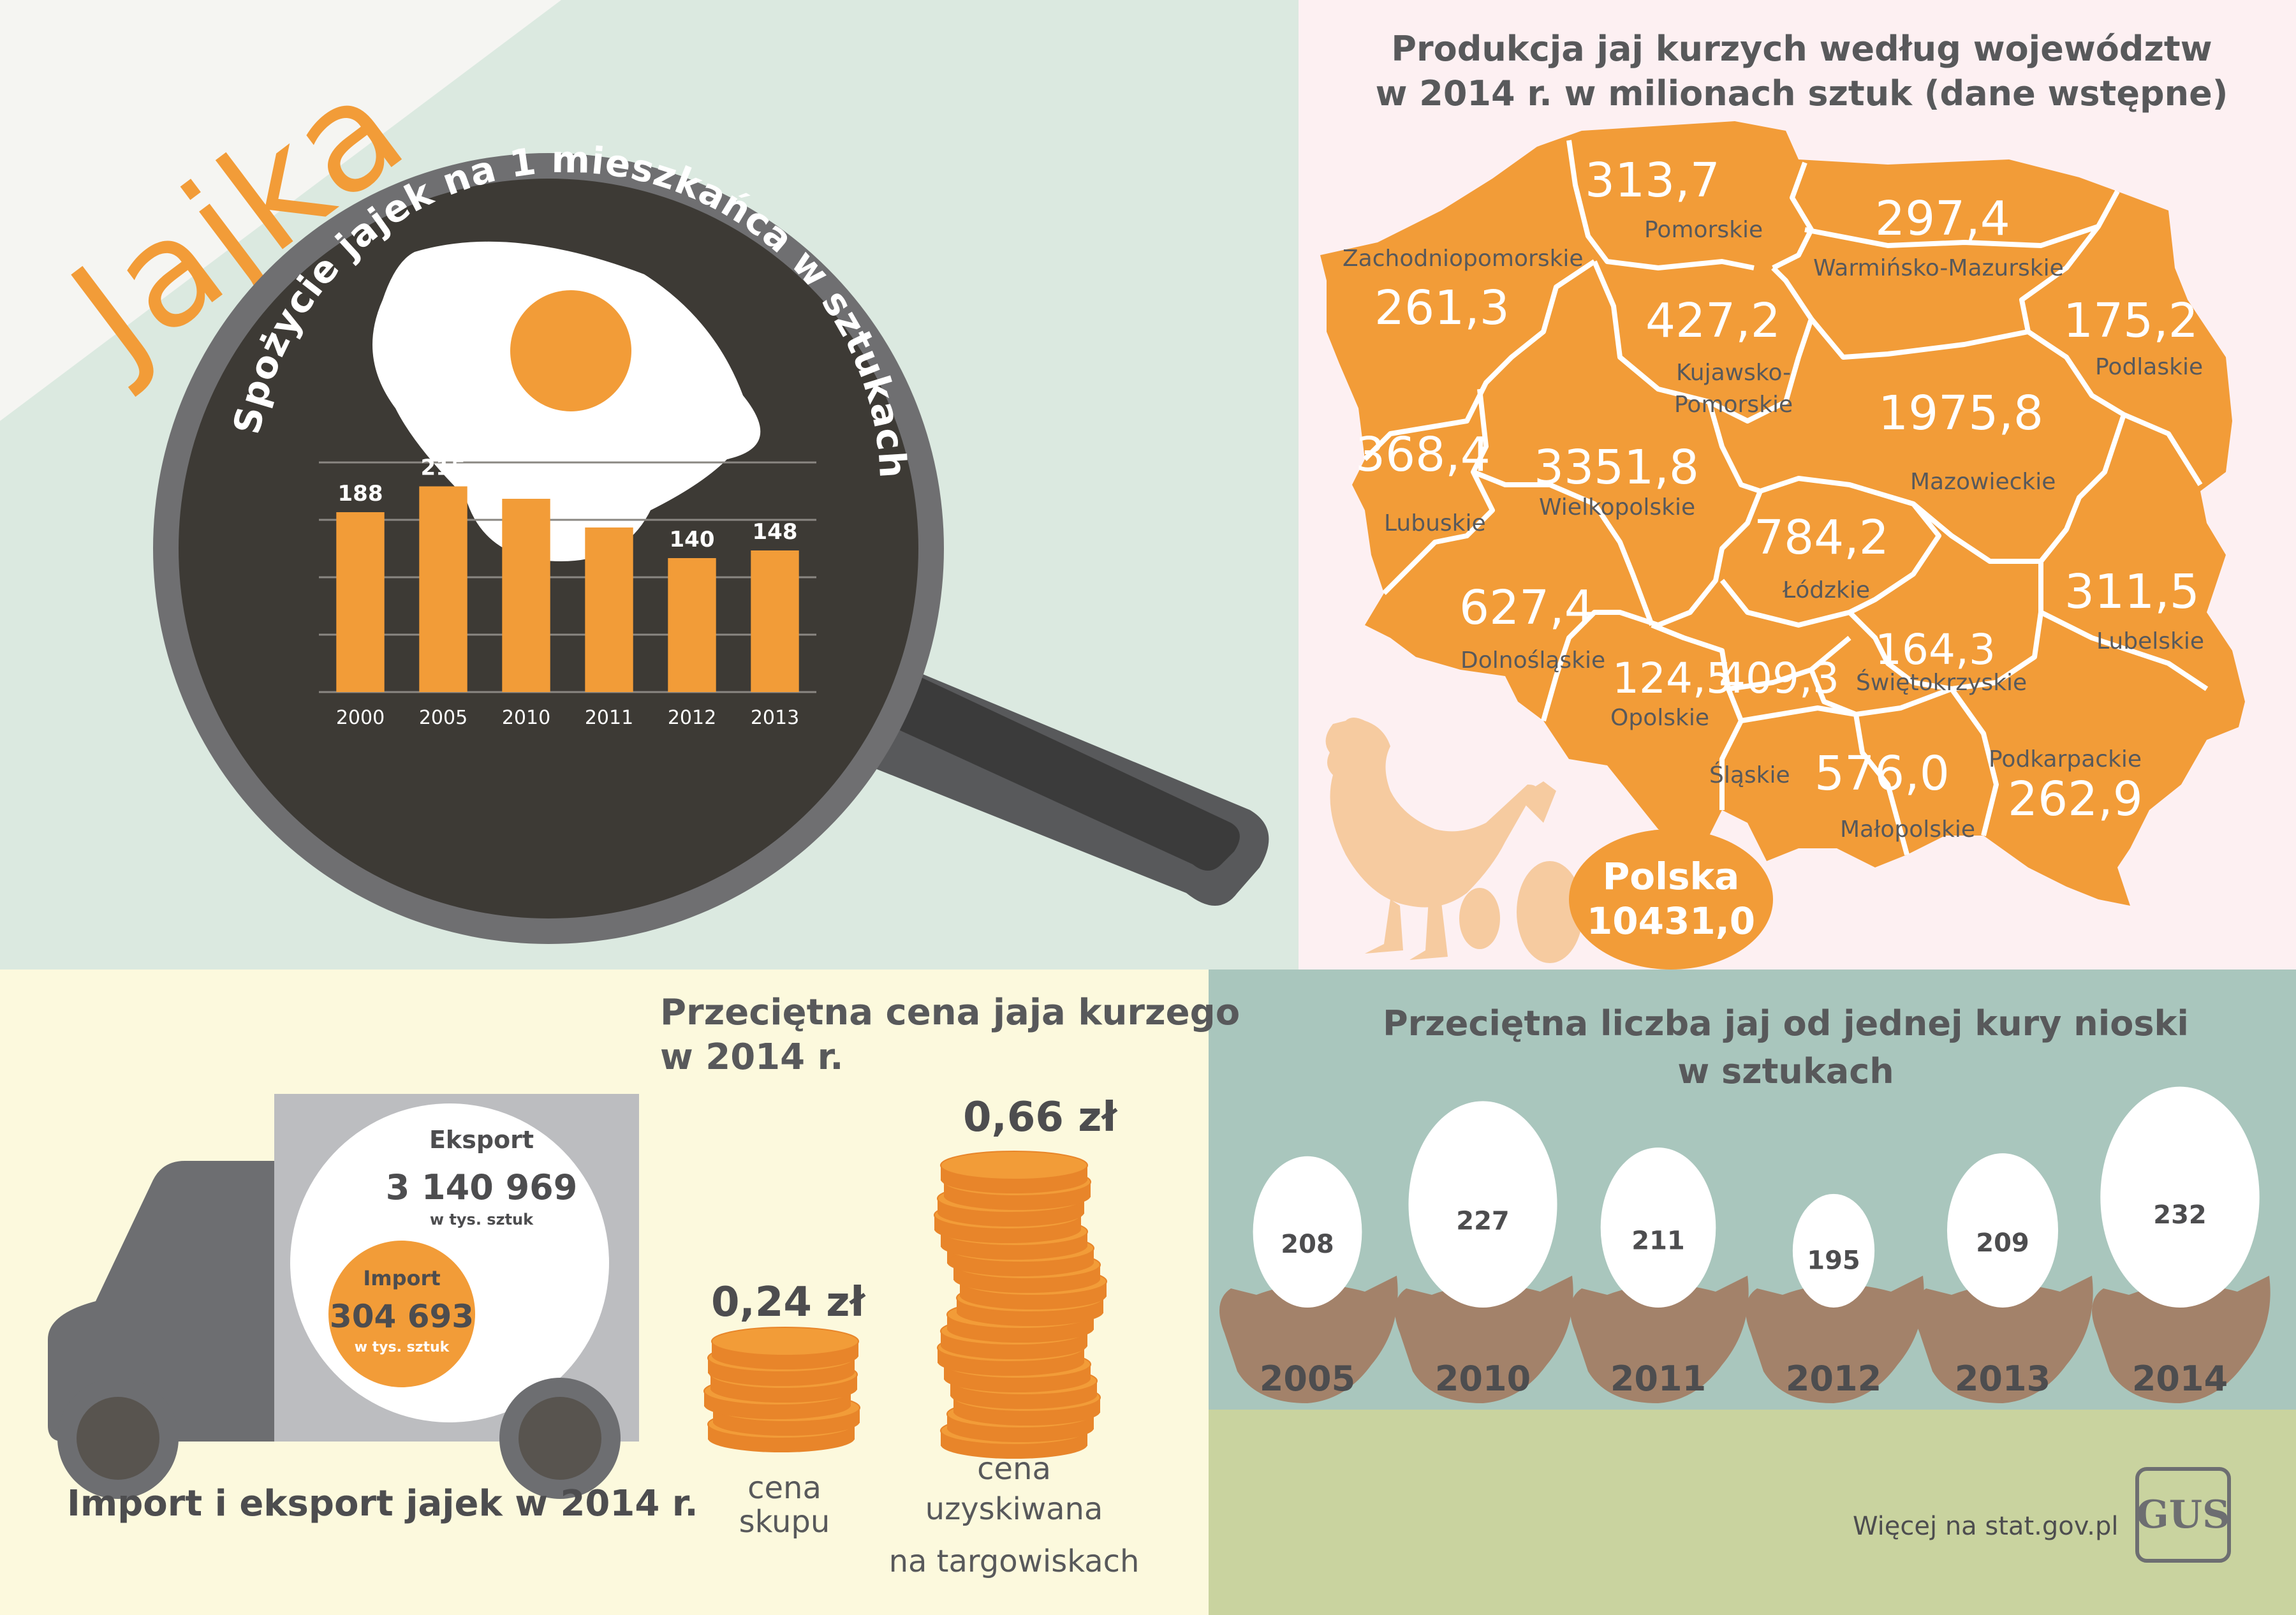  I want to click on egg-value-label: 209, so click(2002, 1243).